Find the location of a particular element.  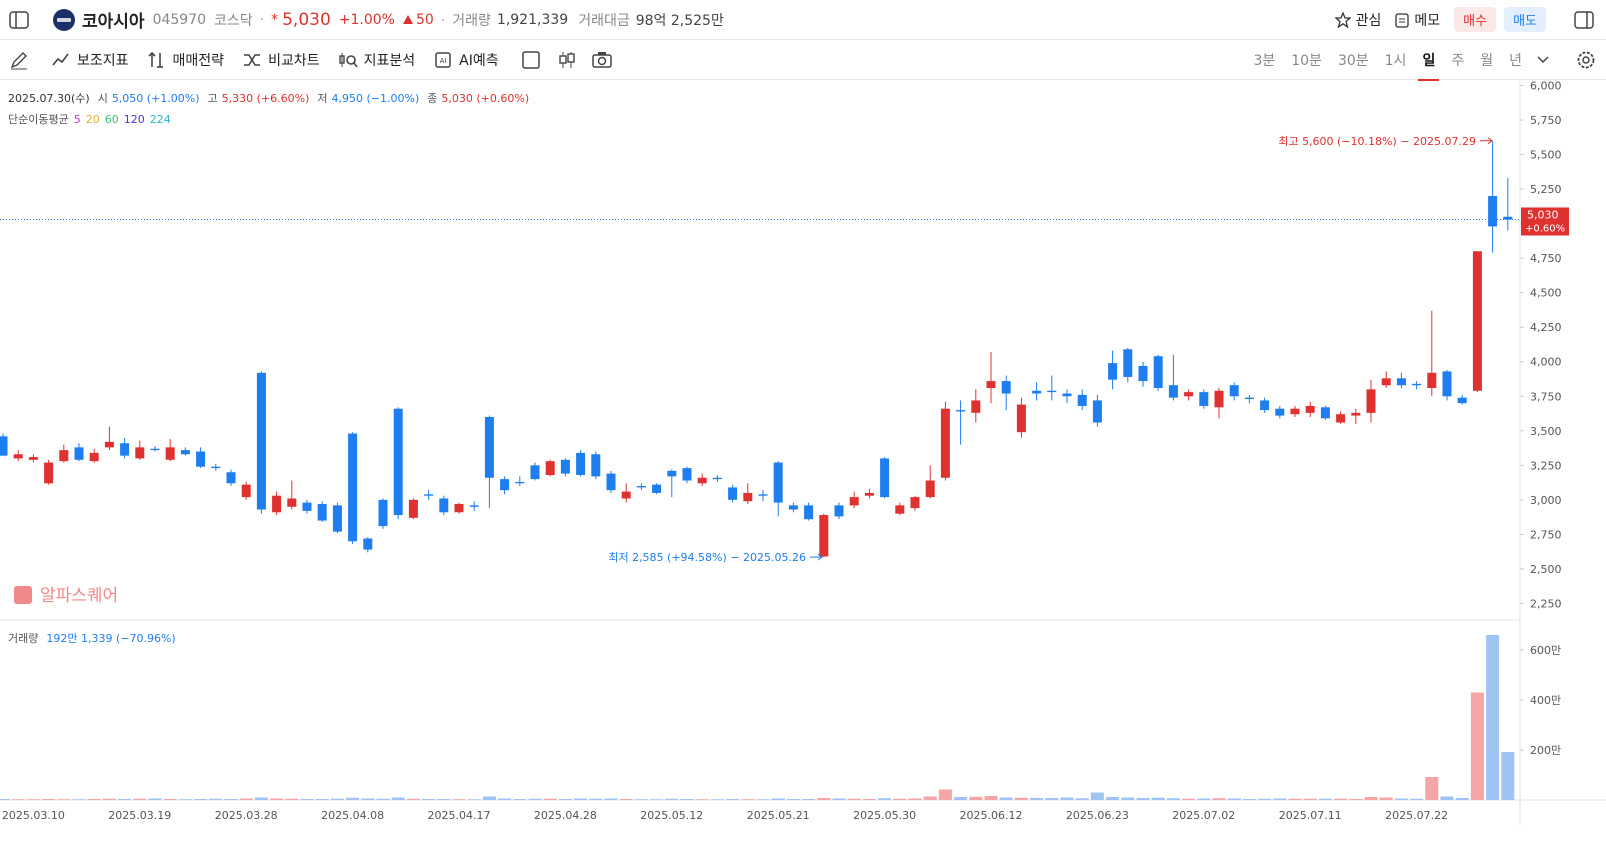

up-icon is located at coordinates (408, 19).